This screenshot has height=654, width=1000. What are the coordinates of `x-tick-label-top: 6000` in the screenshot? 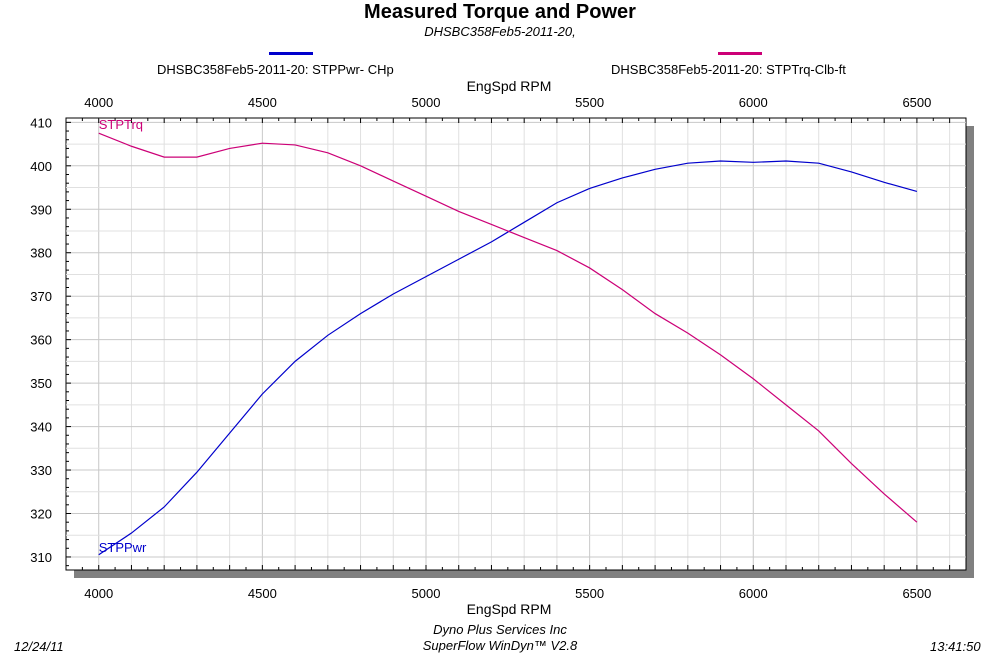 It's located at (753, 102).